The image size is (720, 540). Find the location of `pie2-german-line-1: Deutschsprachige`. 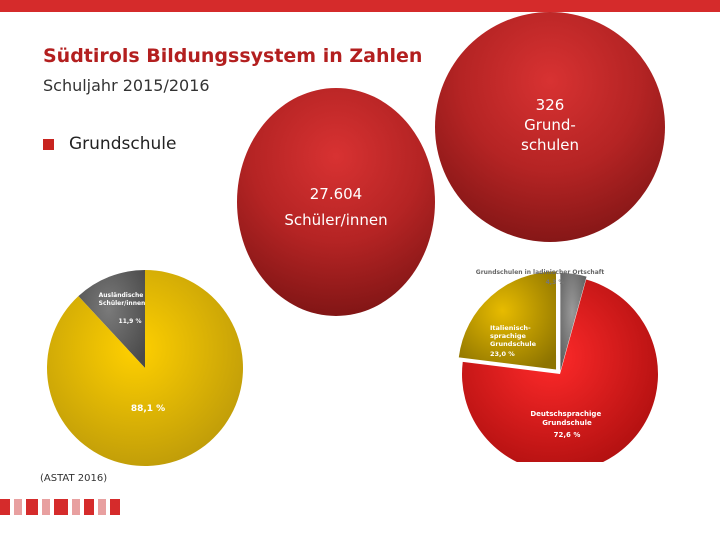

pie2-german-line-1: Deutschsprachige is located at coordinates (565, 414).